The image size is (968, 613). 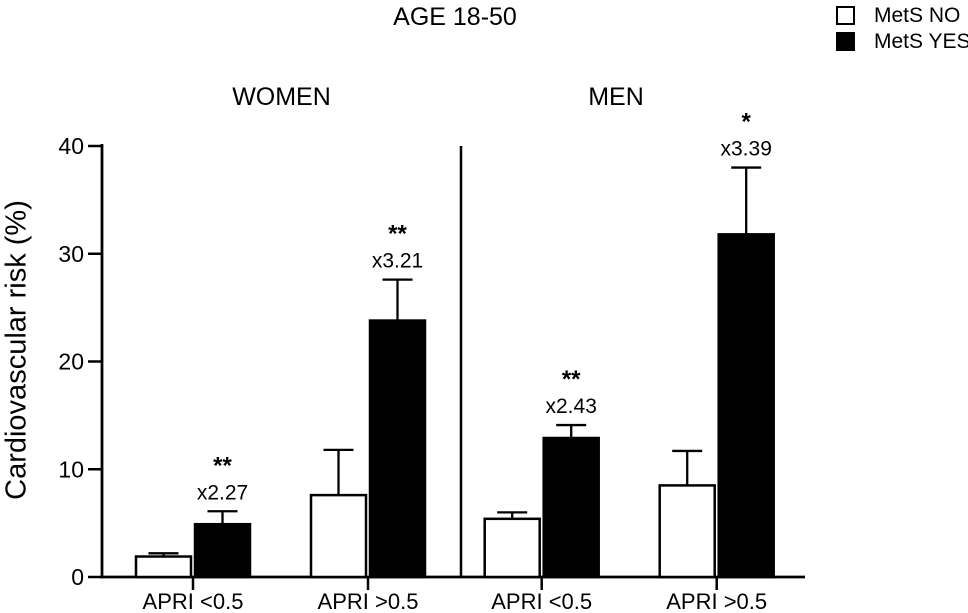 What do you see at coordinates (571, 406) in the screenshot?
I see `fold-change-label: x2.43` at bounding box center [571, 406].